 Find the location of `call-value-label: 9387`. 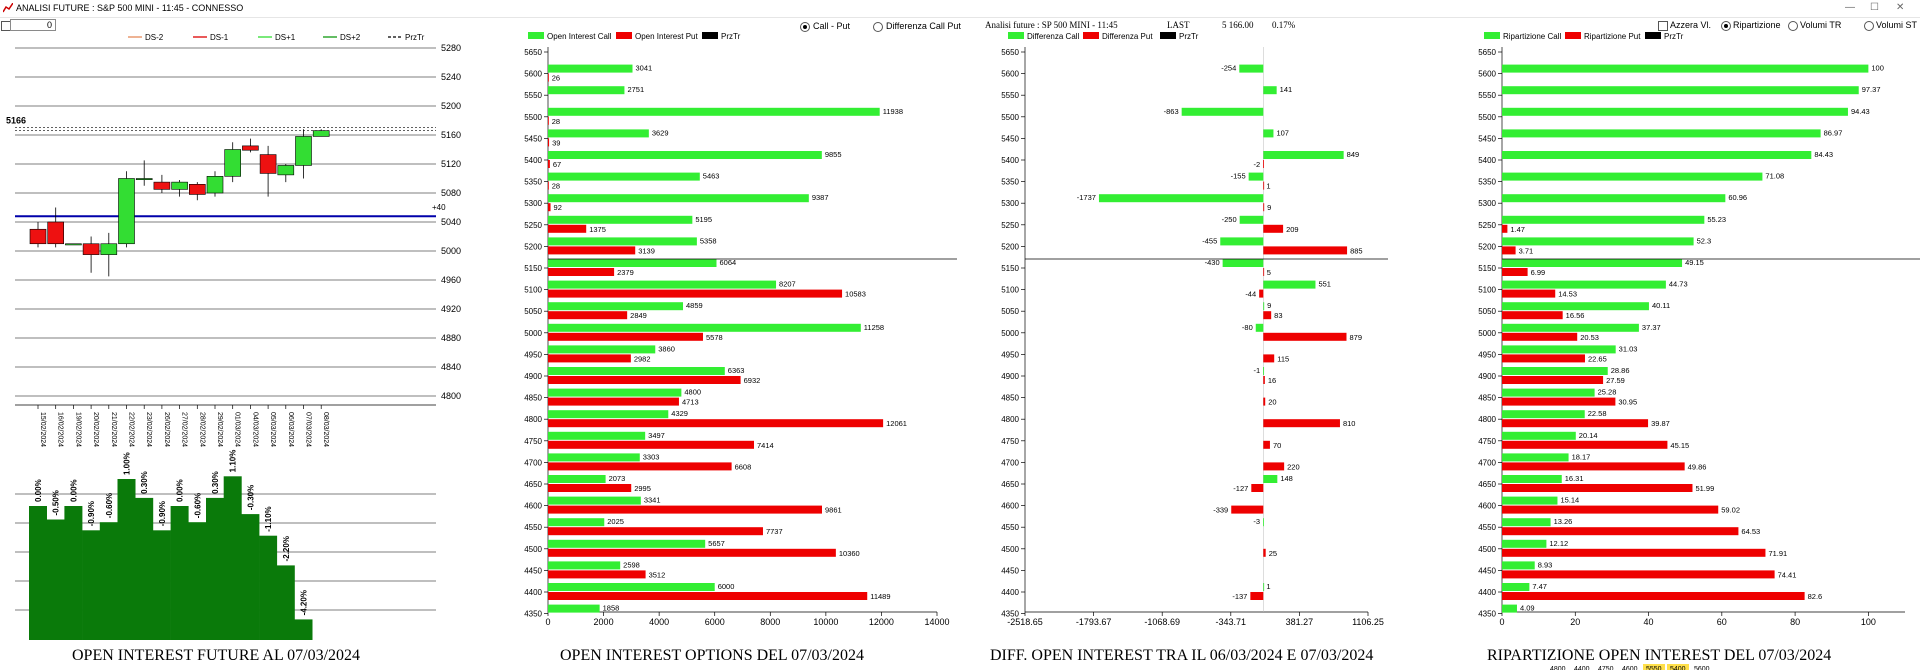

call-value-label: 9387 is located at coordinates (820, 197).